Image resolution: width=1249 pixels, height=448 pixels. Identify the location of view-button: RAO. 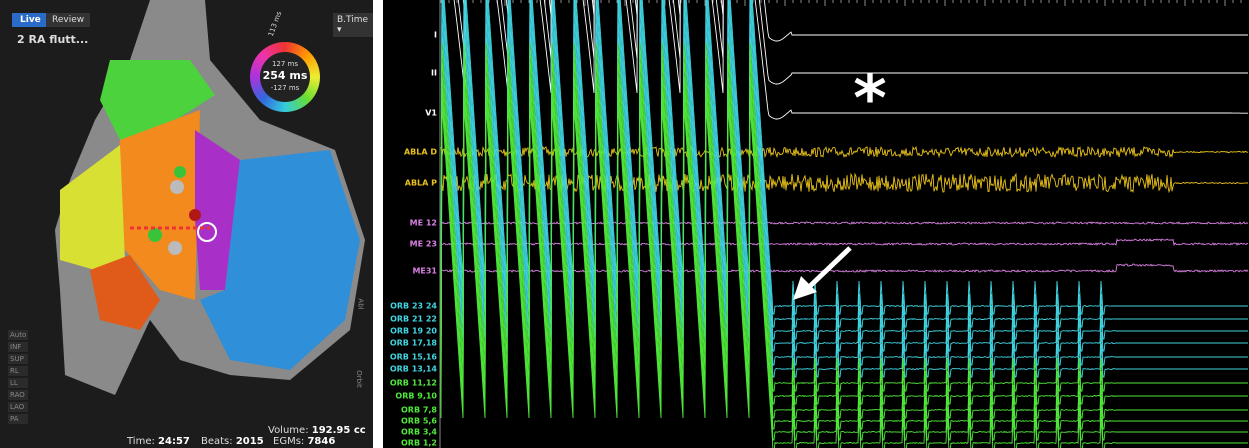
(18, 395).